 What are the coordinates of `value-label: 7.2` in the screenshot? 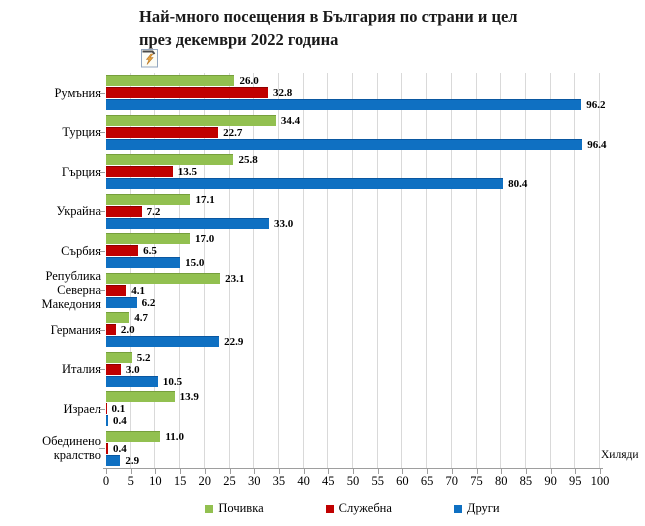 It's located at (153, 211).